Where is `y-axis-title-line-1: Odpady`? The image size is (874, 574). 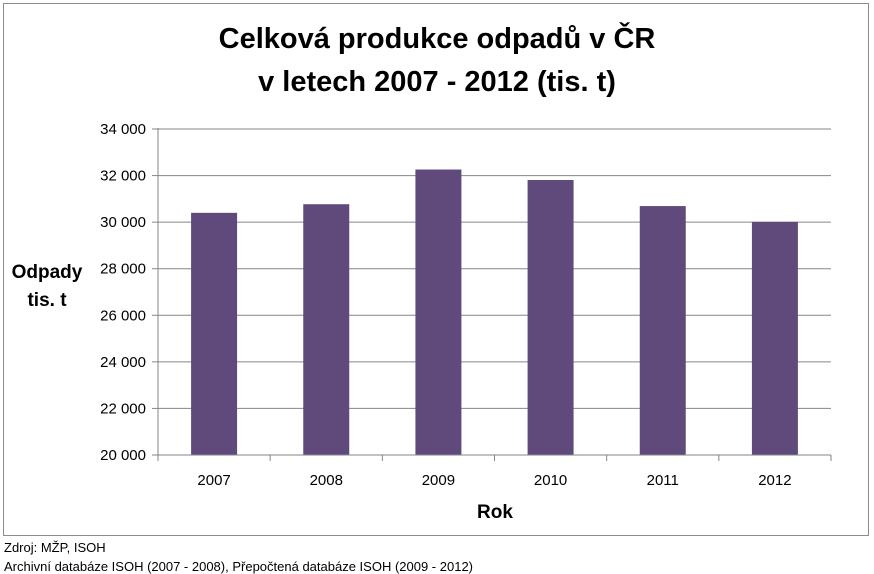 y-axis-title-line-1: Odpady is located at coordinates (47, 272).